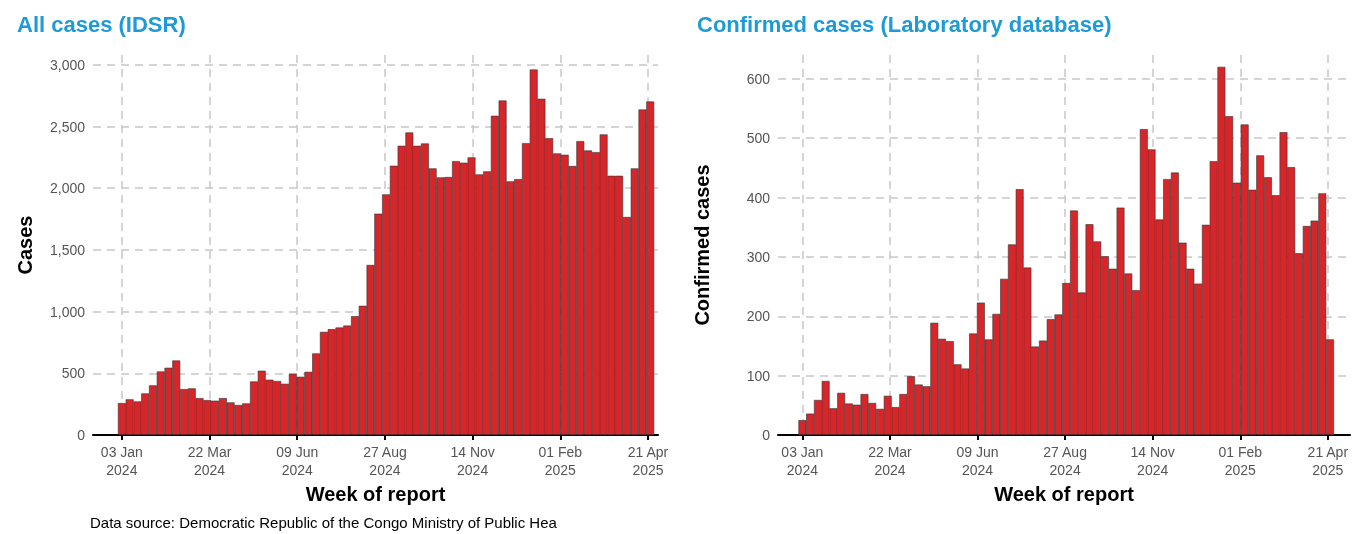 Image resolution: width=1360 pixels, height=534 pixels. Describe the element at coordinates (101, 24) in the screenshot. I see `chart-title: All cases (IDSR)` at that location.